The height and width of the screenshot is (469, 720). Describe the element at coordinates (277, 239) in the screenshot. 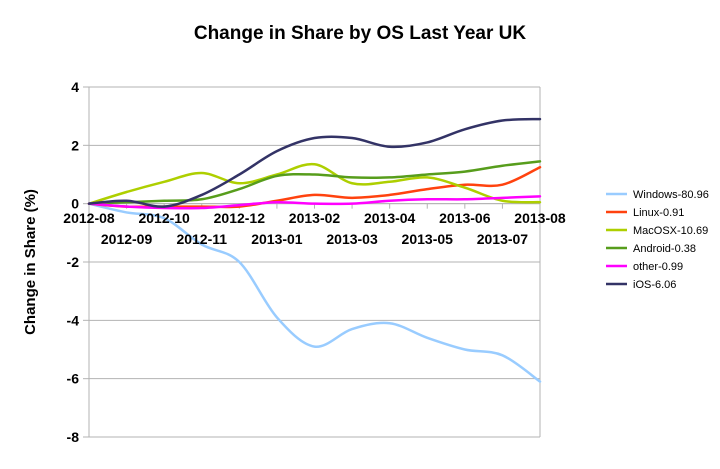

I see `x-tick-label: 2013-01` at that location.